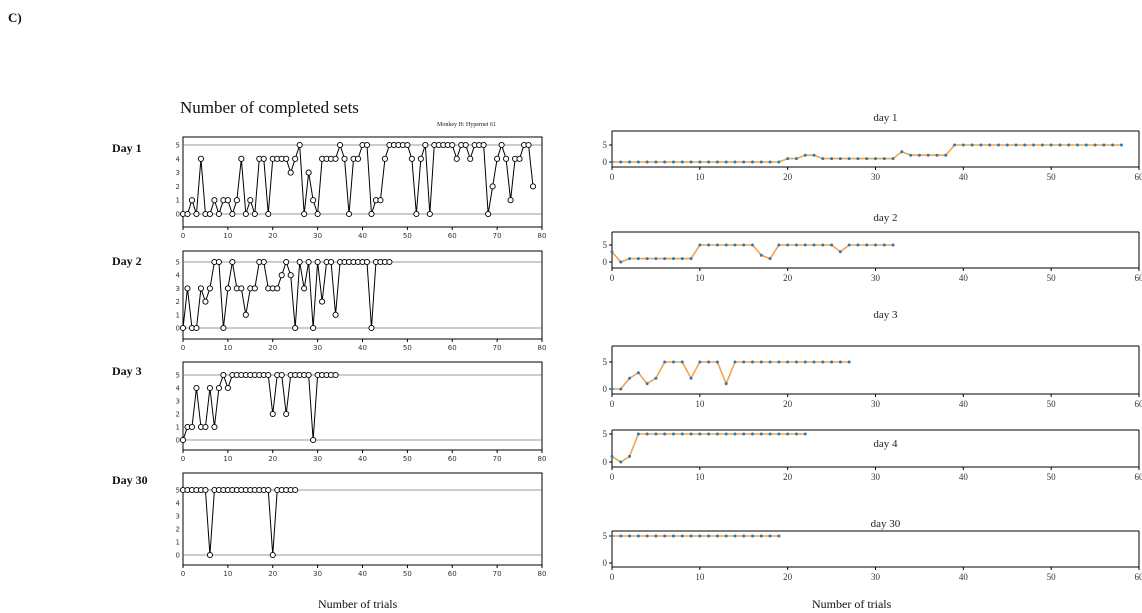 The image size is (1142, 613). Describe the element at coordinates (788, 577) in the screenshot. I see `right-x-tick-label: 20` at that location.